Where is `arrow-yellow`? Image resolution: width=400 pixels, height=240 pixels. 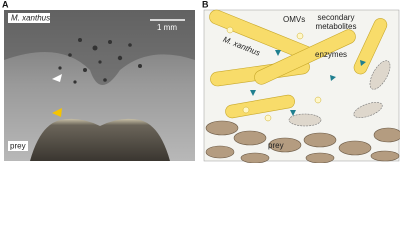 arrow-yellow is located at coordinates (57, 112).